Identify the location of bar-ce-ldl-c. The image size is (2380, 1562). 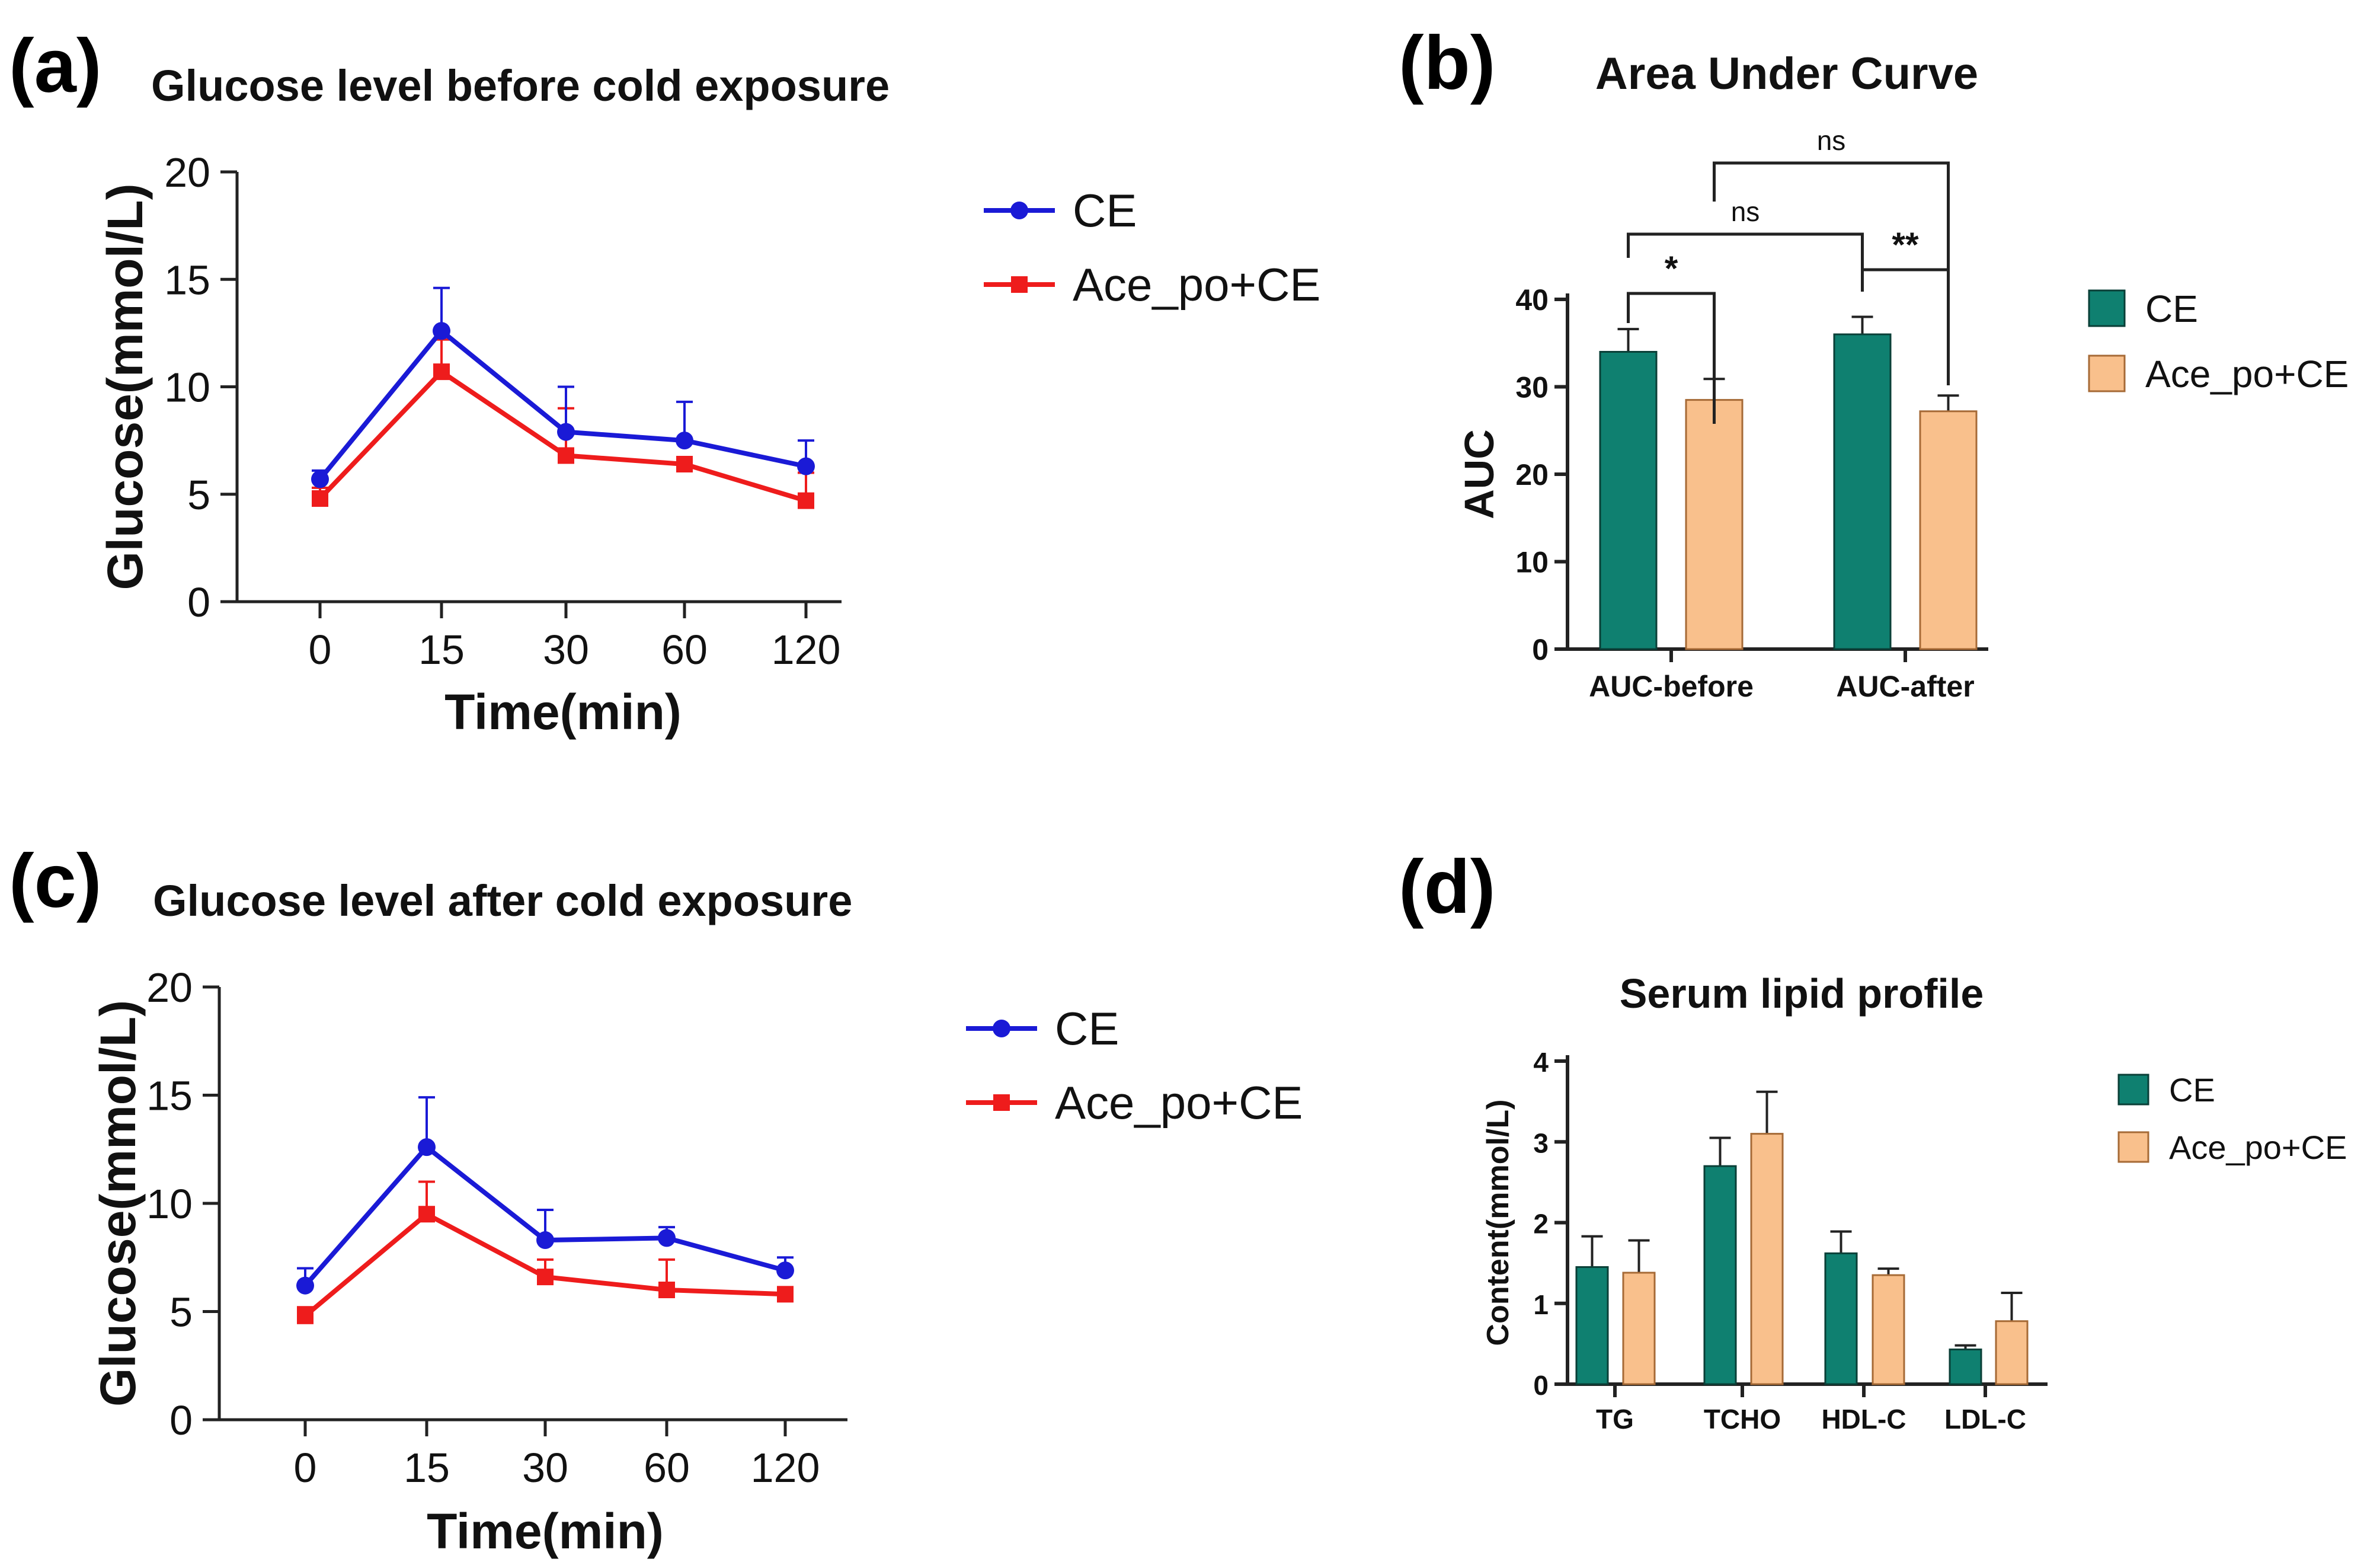
(1966, 1366).